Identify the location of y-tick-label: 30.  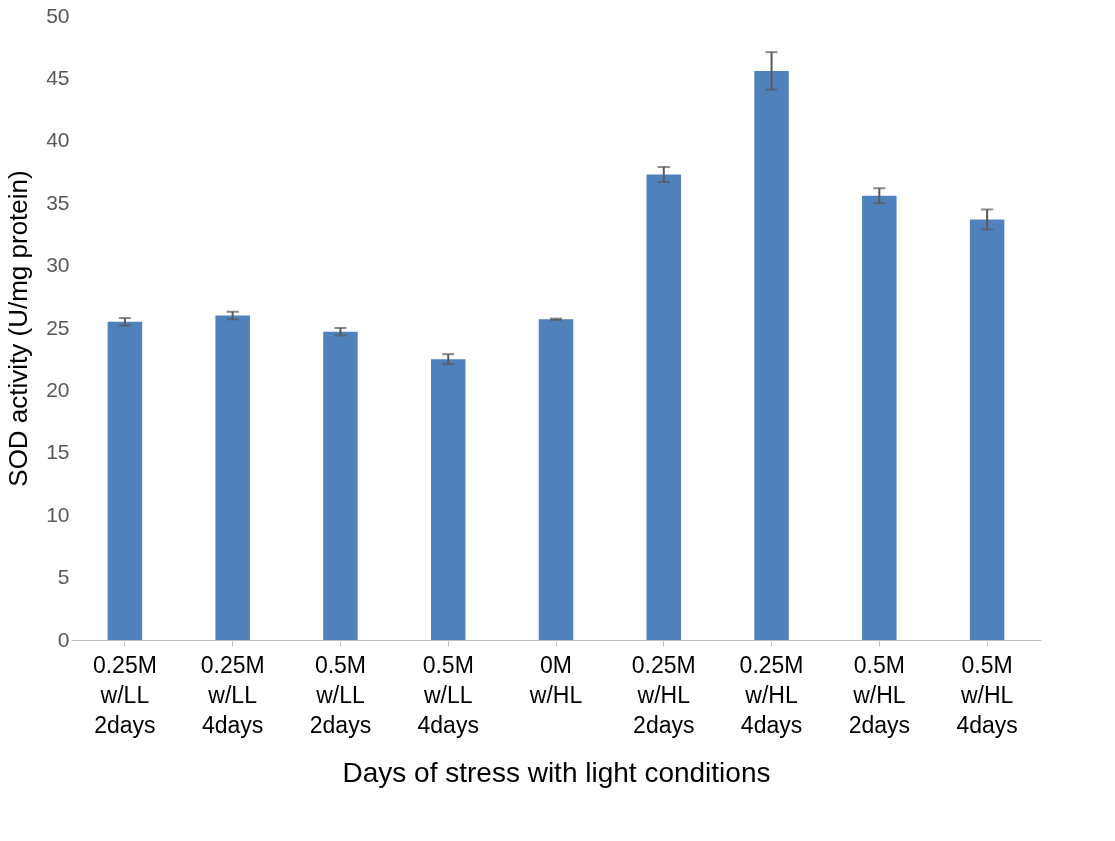
(58, 265).